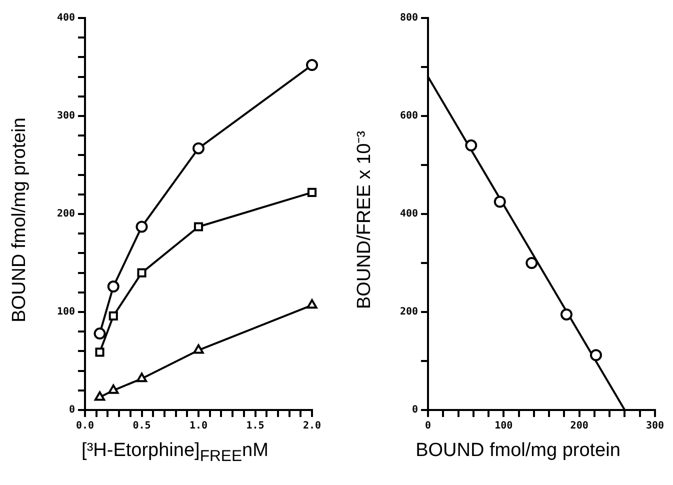 The width and height of the screenshot is (673, 485). I want to click on x-tick-label: 1.0, so click(198, 426).